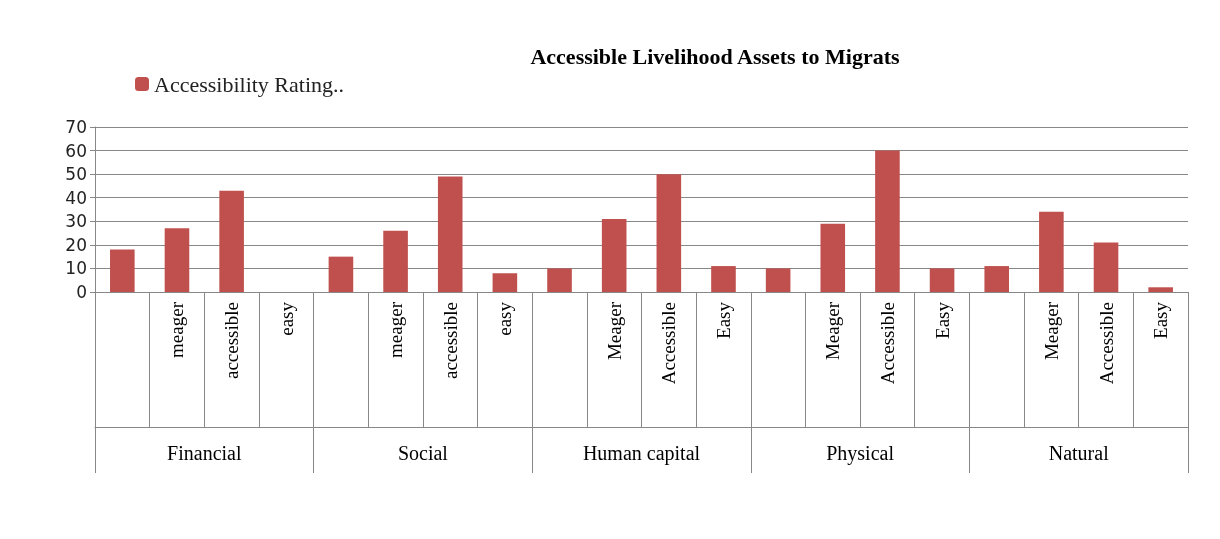 This screenshot has width=1220, height=539. Describe the element at coordinates (715, 56) in the screenshot. I see `chart-title: Accessible Livelihood Assets to Migrats` at that location.